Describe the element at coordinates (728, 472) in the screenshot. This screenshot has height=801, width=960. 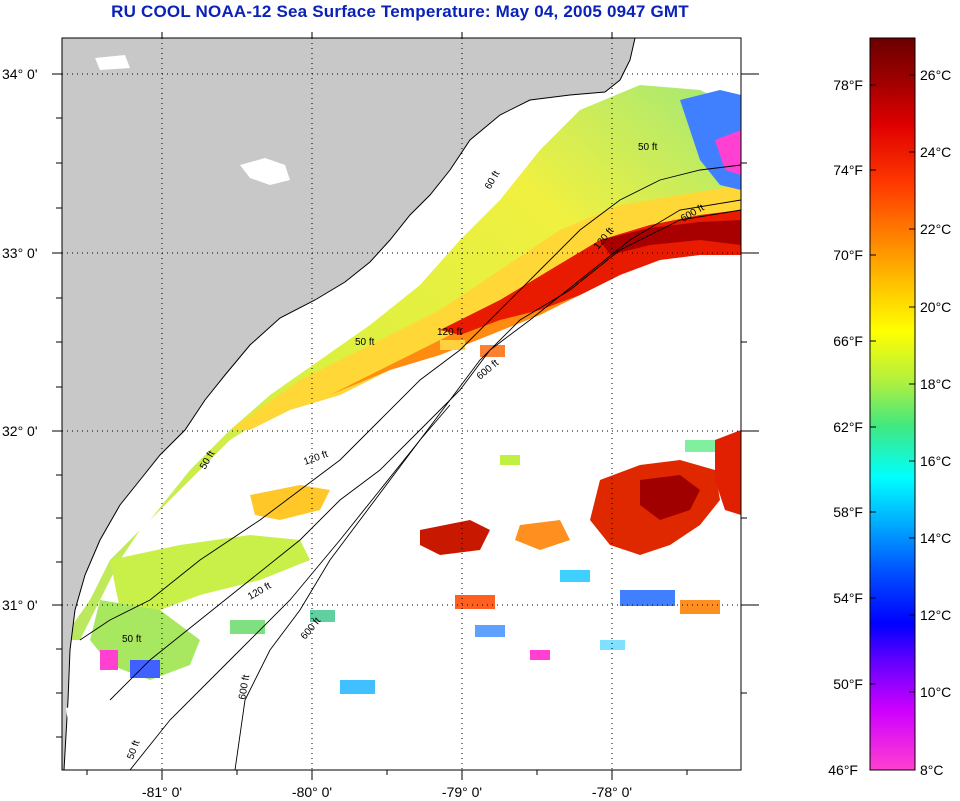
I see `offshore-patch-east` at that location.